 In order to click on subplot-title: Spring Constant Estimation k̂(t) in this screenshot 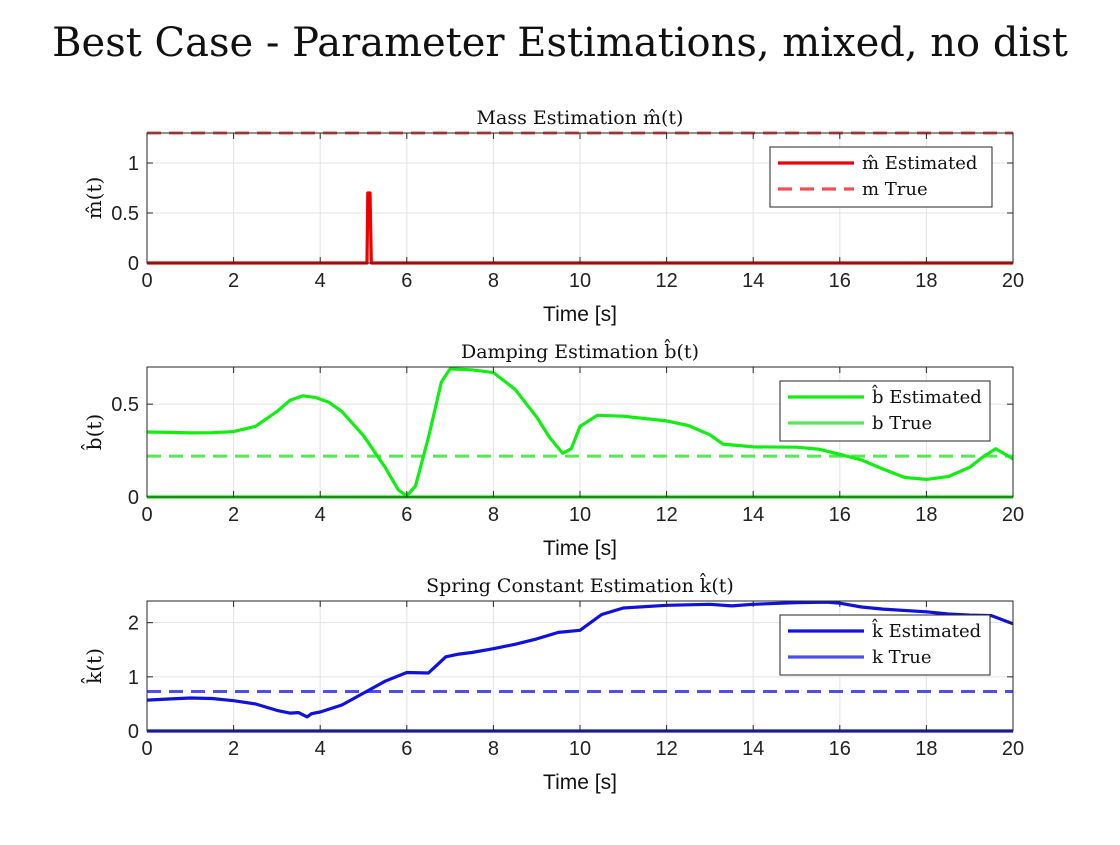, I will do `click(580, 584)`.